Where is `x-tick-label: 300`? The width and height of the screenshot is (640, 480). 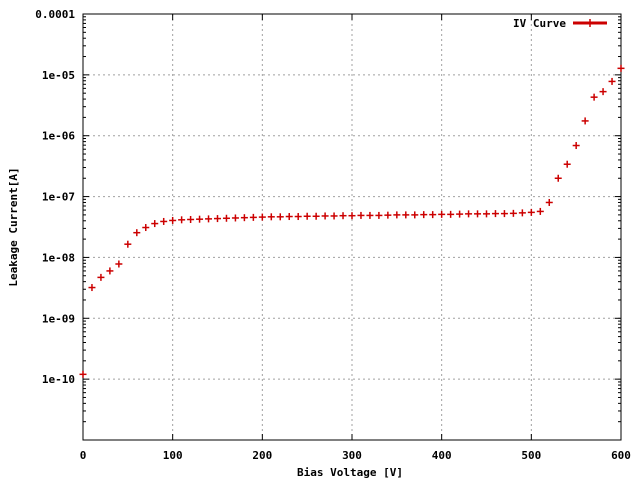
x-tick-label: 300 is located at coordinates (352, 455).